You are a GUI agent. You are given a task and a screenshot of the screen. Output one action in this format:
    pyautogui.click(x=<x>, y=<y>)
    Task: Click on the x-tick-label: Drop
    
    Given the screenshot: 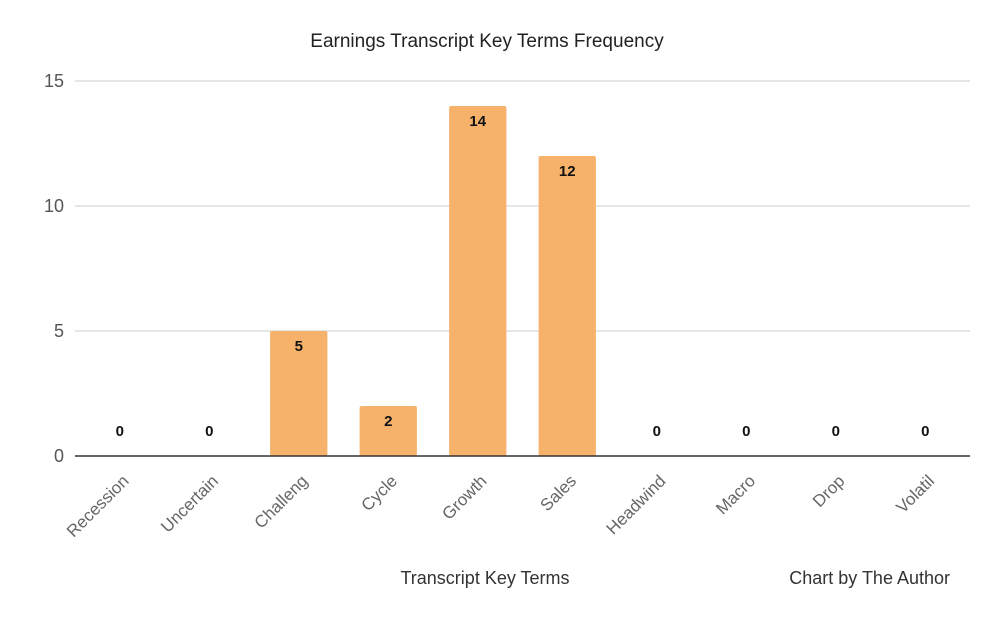 What is the action you would take?
    pyautogui.click(x=828, y=490)
    